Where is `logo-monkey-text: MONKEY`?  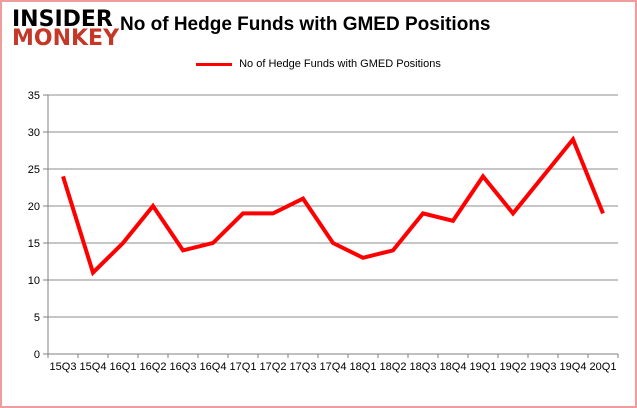
logo-monkey-text: MONKEY is located at coordinates (66, 38).